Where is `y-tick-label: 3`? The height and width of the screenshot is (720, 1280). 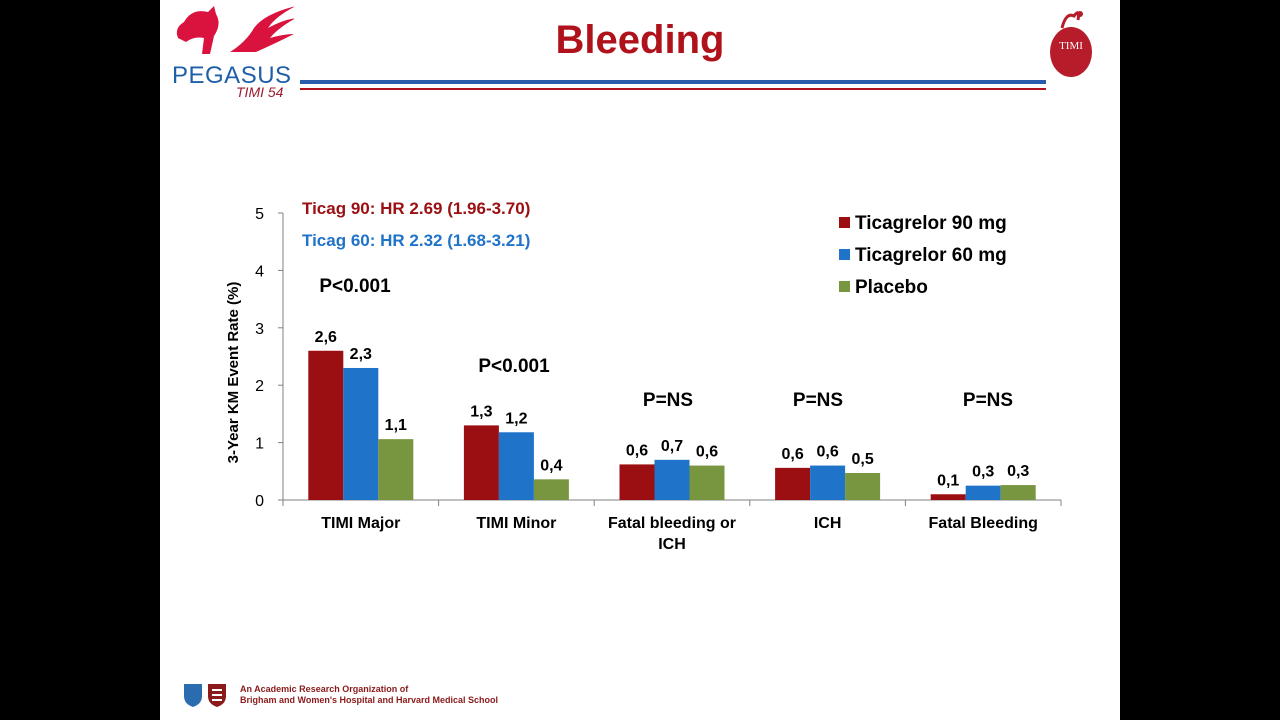
y-tick-label: 3 is located at coordinates (259, 329).